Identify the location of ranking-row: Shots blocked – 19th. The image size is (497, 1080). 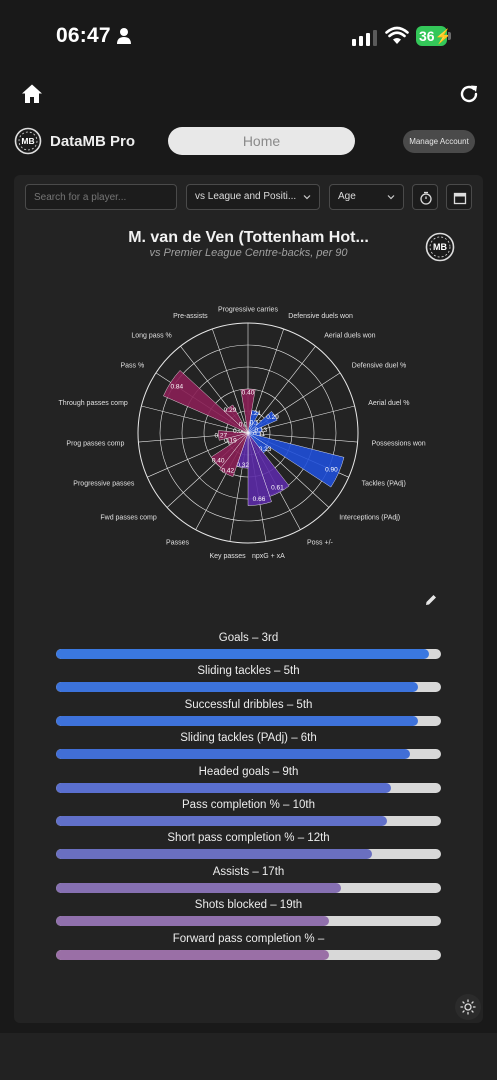
(248, 913).